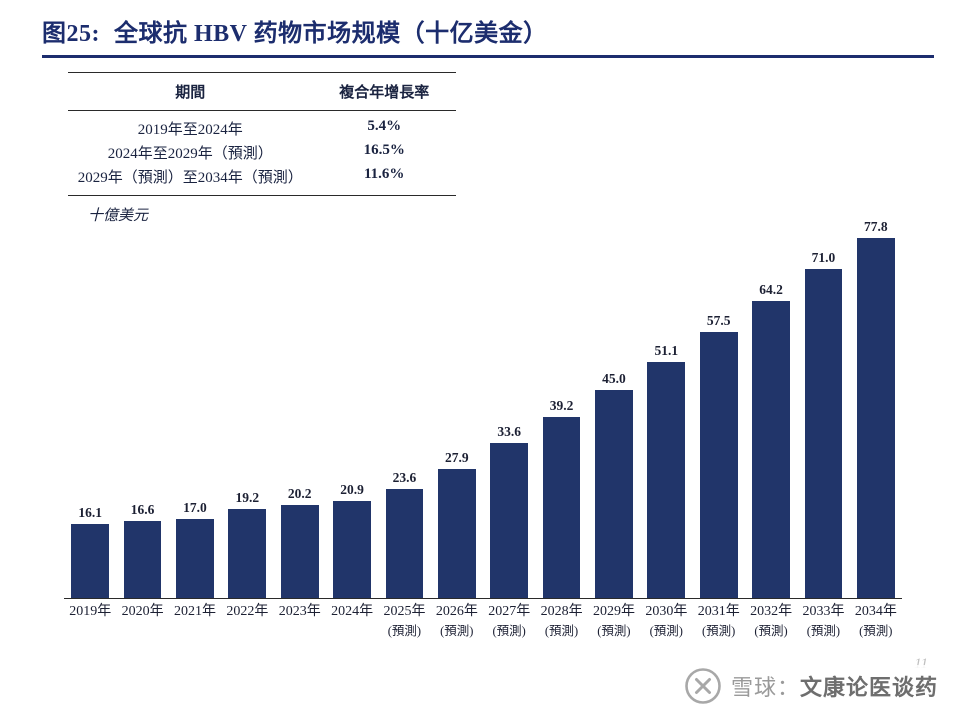 The image size is (958, 717). I want to click on bar-value-label: 16.6, so click(142, 509).